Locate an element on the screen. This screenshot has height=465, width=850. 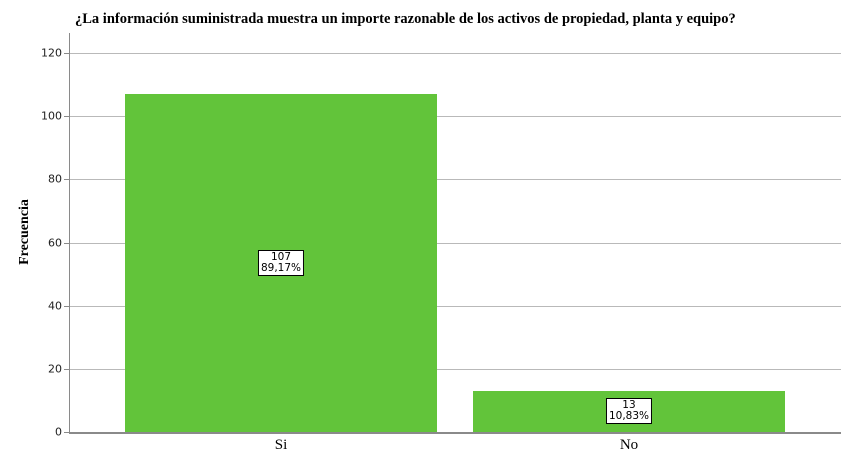
x-category-label: Si is located at coordinates (281, 445).